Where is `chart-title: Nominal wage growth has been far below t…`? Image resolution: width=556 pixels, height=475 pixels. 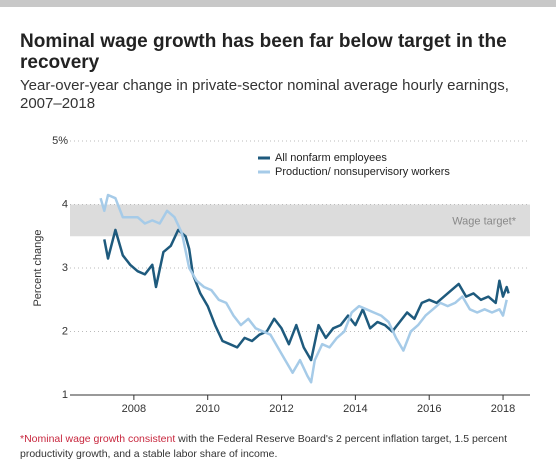 chart-title: Nominal wage growth has been far below t… is located at coordinates (263, 41).